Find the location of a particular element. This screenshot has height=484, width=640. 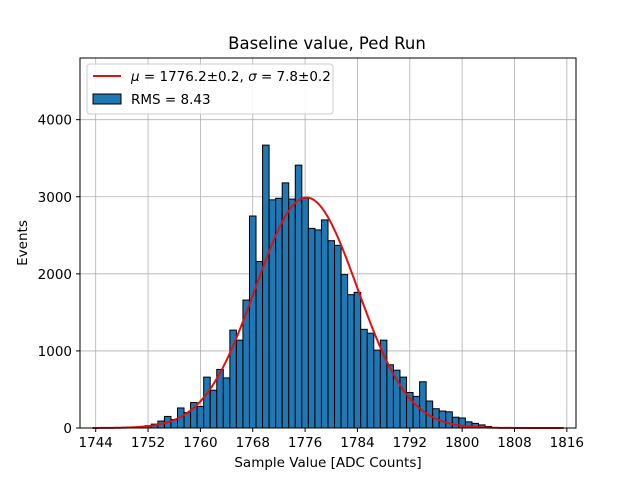

legend: μ = 1776.2±0.2, σ = 7.8±0.2 RMS = 8.43 is located at coordinates (210, 89).